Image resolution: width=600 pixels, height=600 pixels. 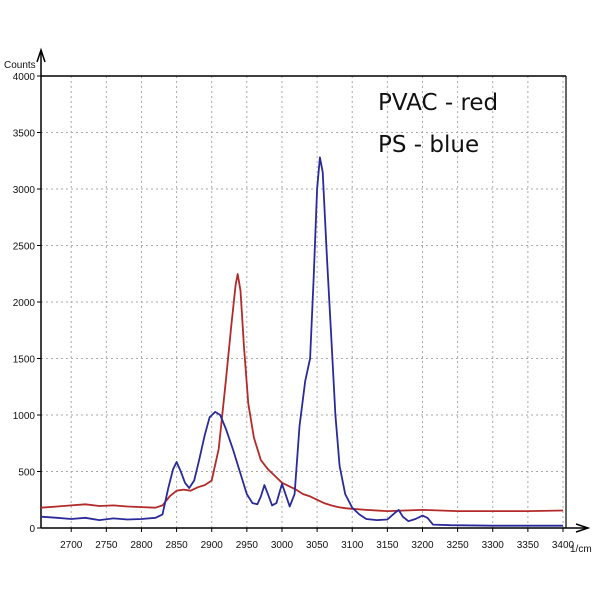 What do you see at coordinates (457, 545) in the screenshot?
I see `x-tick-label: 3250` at bounding box center [457, 545].